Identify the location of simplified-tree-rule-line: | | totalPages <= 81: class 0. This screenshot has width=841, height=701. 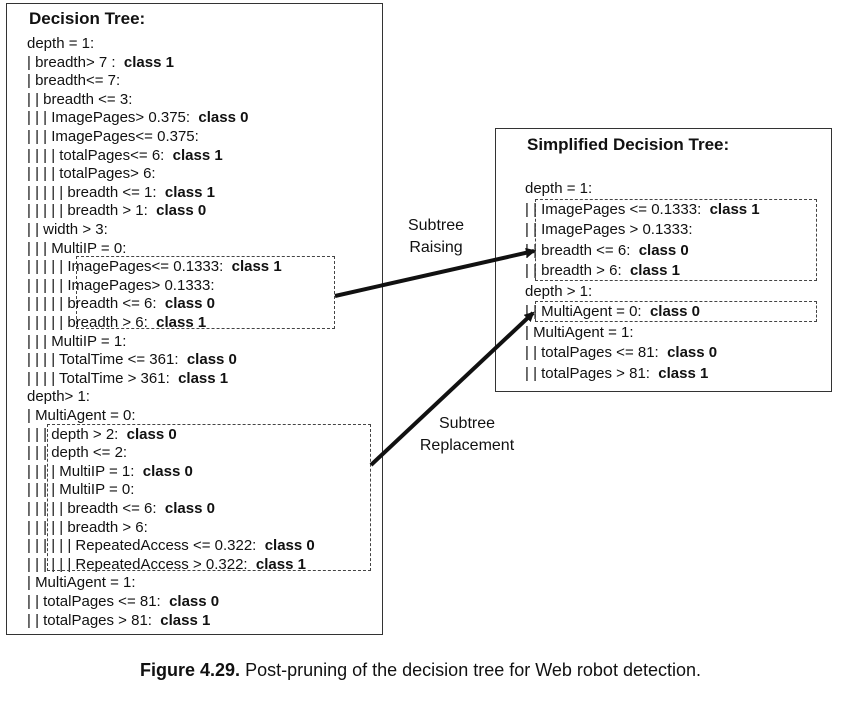
(621, 353).